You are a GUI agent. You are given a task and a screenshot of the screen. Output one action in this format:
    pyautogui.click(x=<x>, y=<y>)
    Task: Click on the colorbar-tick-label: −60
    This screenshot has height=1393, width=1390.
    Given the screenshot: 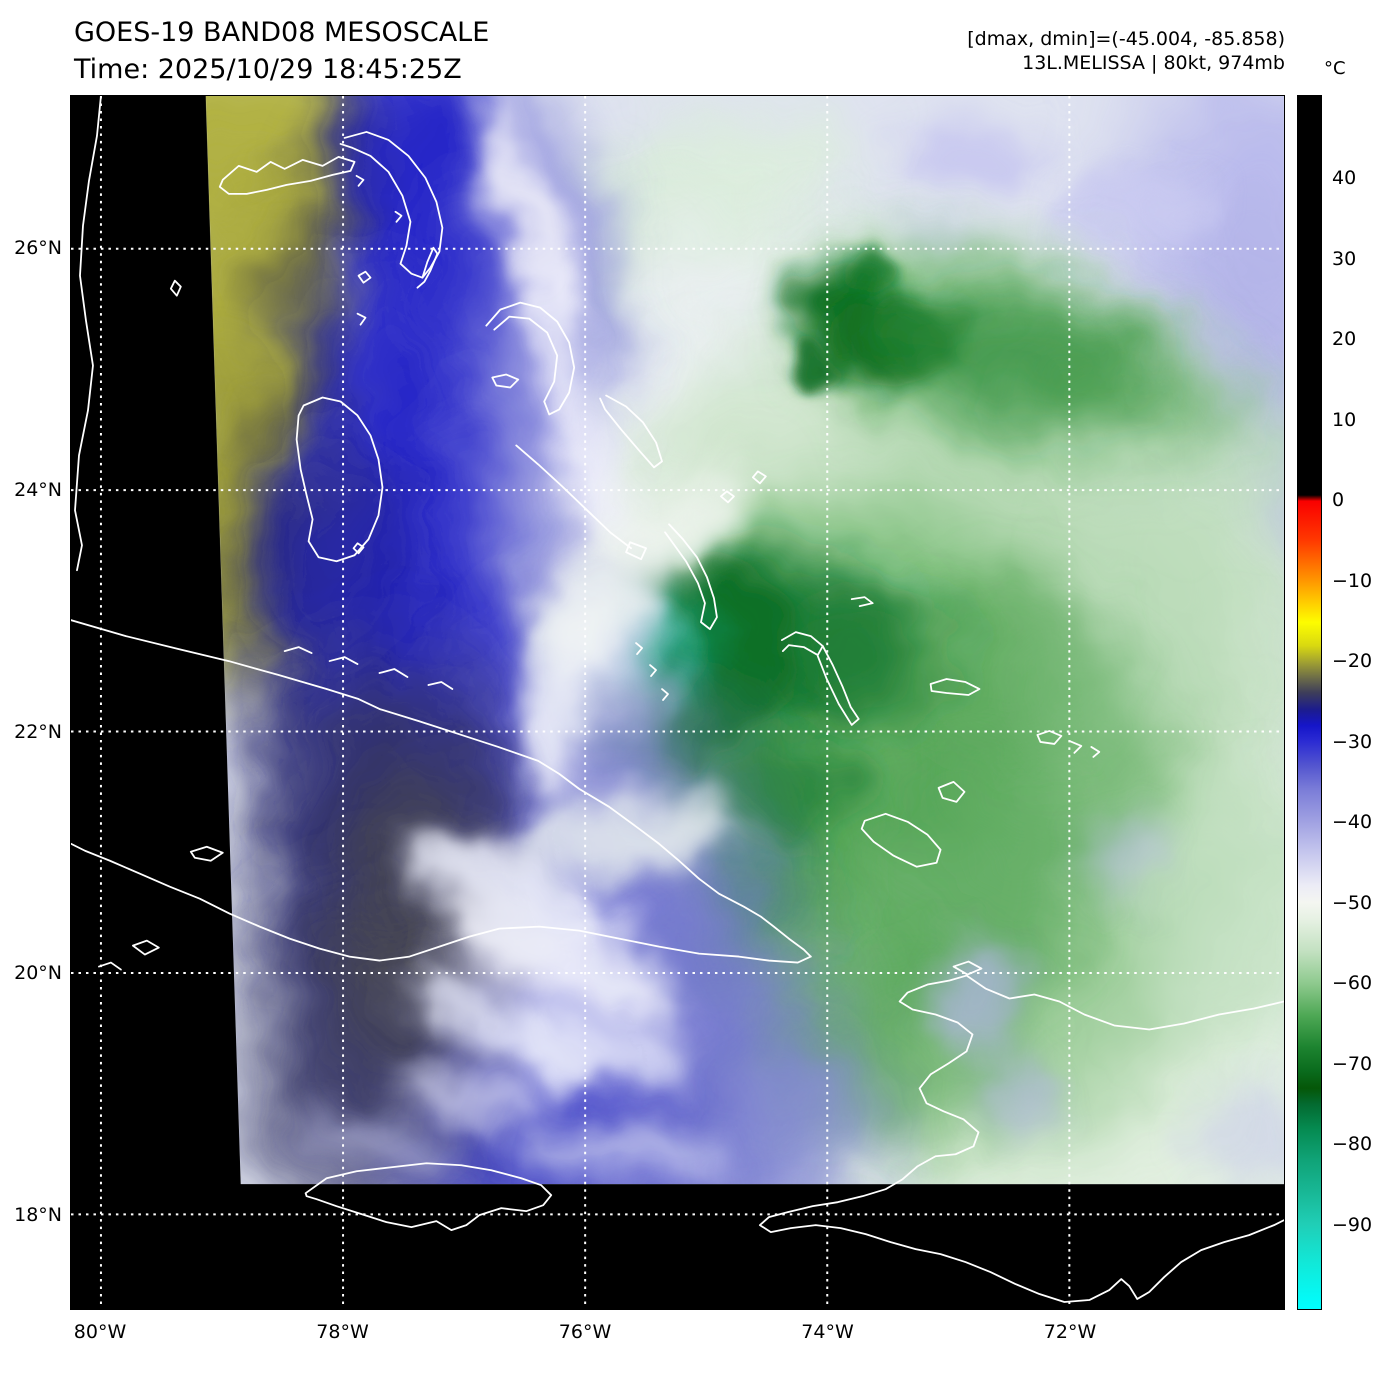 What is the action you would take?
    pyautogui.click(x=1352, y=983)
    